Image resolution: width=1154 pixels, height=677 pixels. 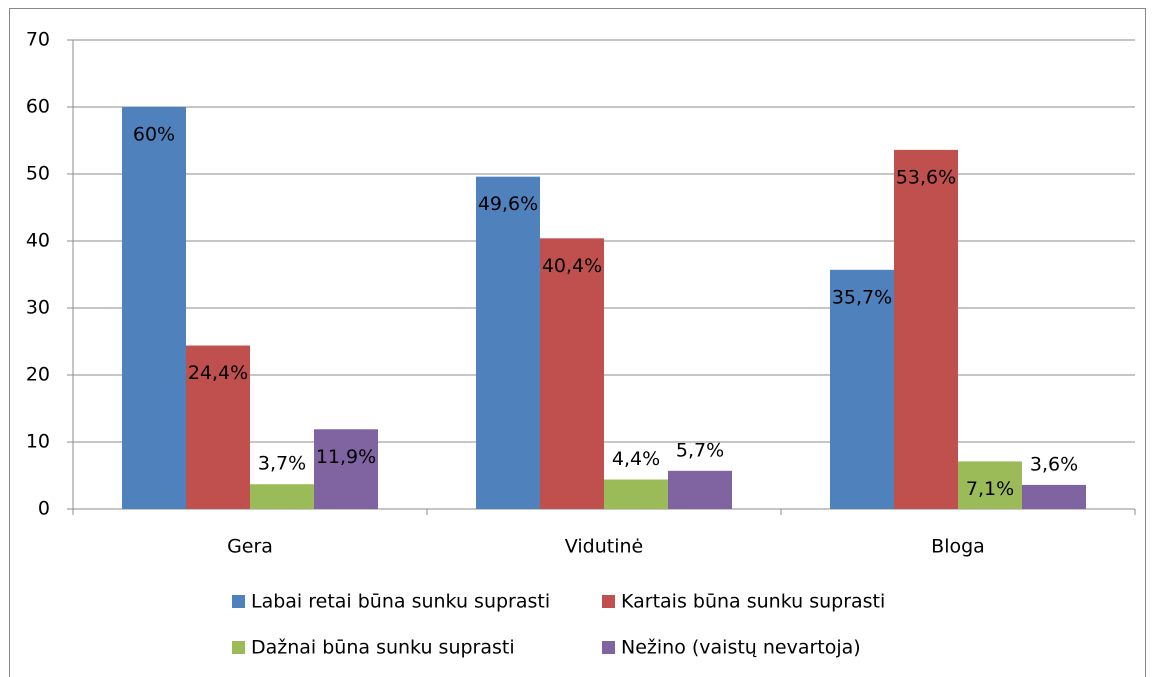 What do you see at coordinates (508, 204) in the screenshot?
I see `data-label: 49,6%` at bounding box center [508, 204].